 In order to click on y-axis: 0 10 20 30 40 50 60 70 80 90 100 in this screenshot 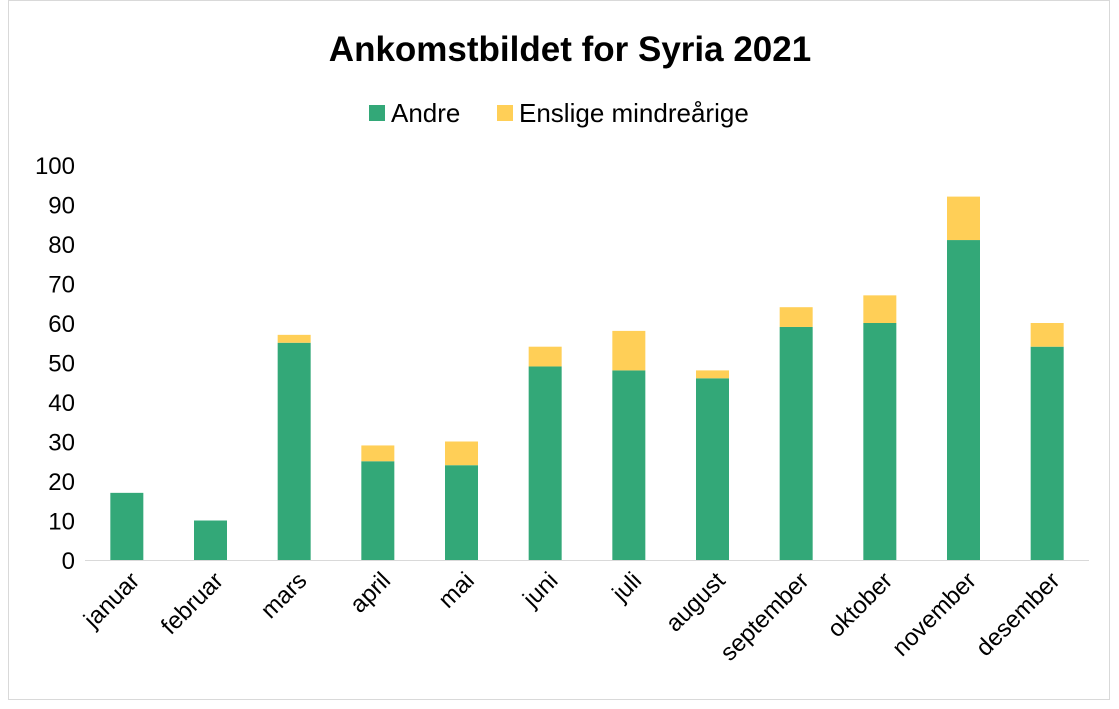, I will do `click(55, 364)`.